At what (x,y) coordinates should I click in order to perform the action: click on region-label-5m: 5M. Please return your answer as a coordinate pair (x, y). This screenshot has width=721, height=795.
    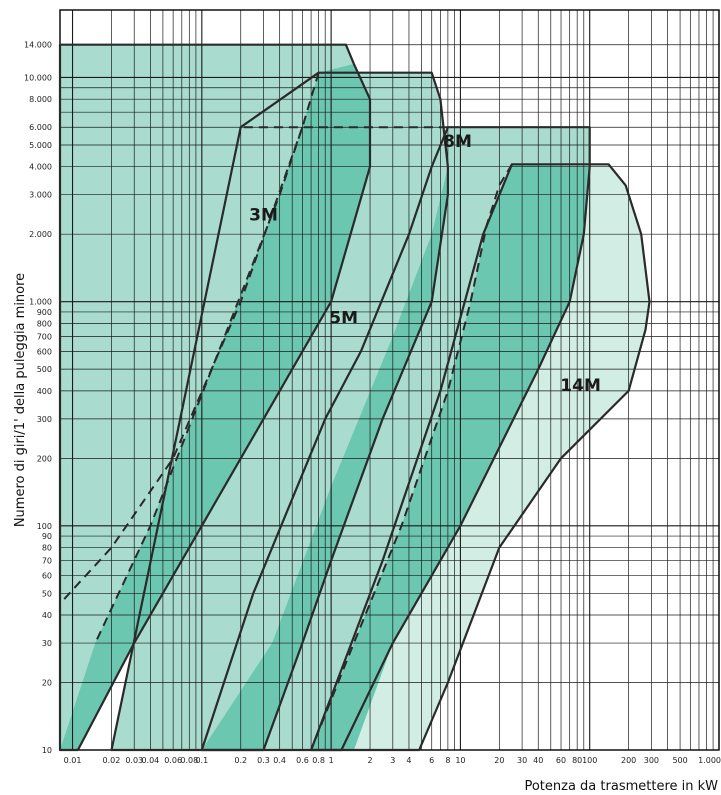
    Looking at the image, I should click on (343, 318).